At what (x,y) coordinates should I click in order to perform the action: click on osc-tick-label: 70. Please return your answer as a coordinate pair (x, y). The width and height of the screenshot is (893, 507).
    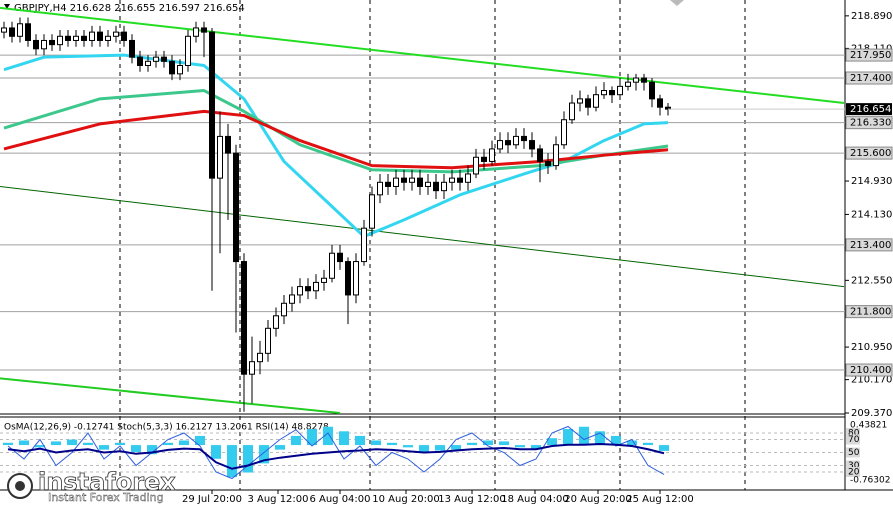
    Looking at the image, I should click on (854, 440).